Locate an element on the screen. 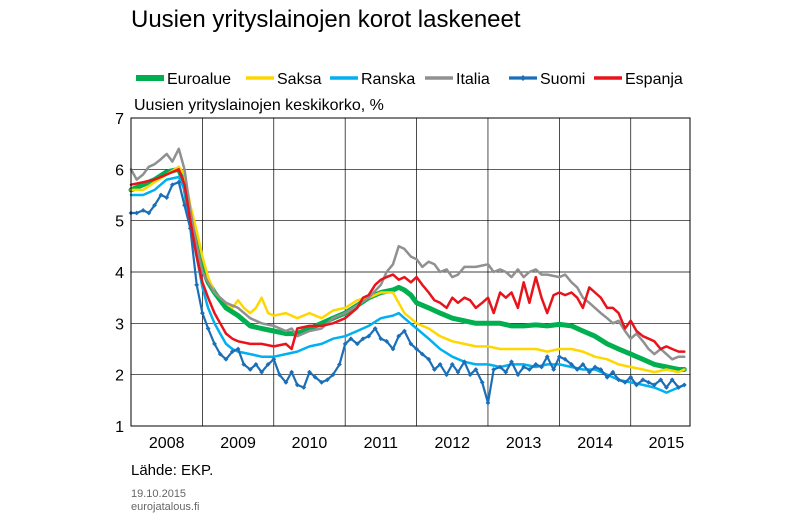 This screenshot has height=523, width=800. site-name: eurojatalous.fi is located at coordinates (165, 507).